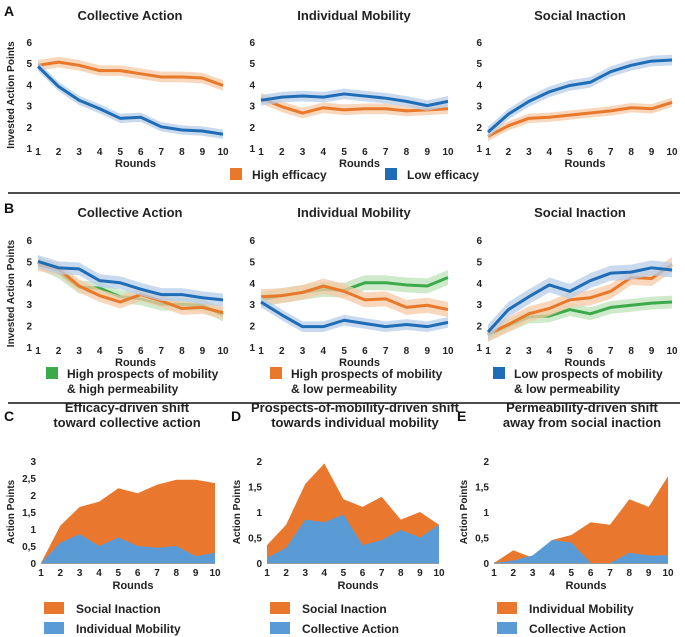 This screenshot has width=685, height=637. What do you see at coordinates (255, 488) in the screenshot?
I see `y-tick-label: 1,5` at bounding box center [255, 488].